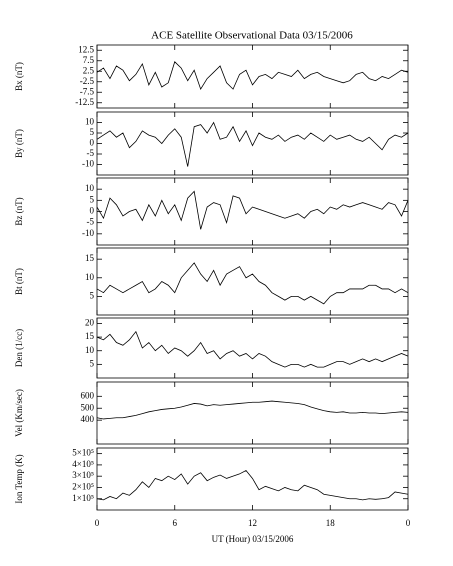 The height and width of the screenshot is (566, 453). What do you see at coordinates (87, 91) in the screenshot?
I see `y-tick-label: -7.5` at bounding box center [87, 91].